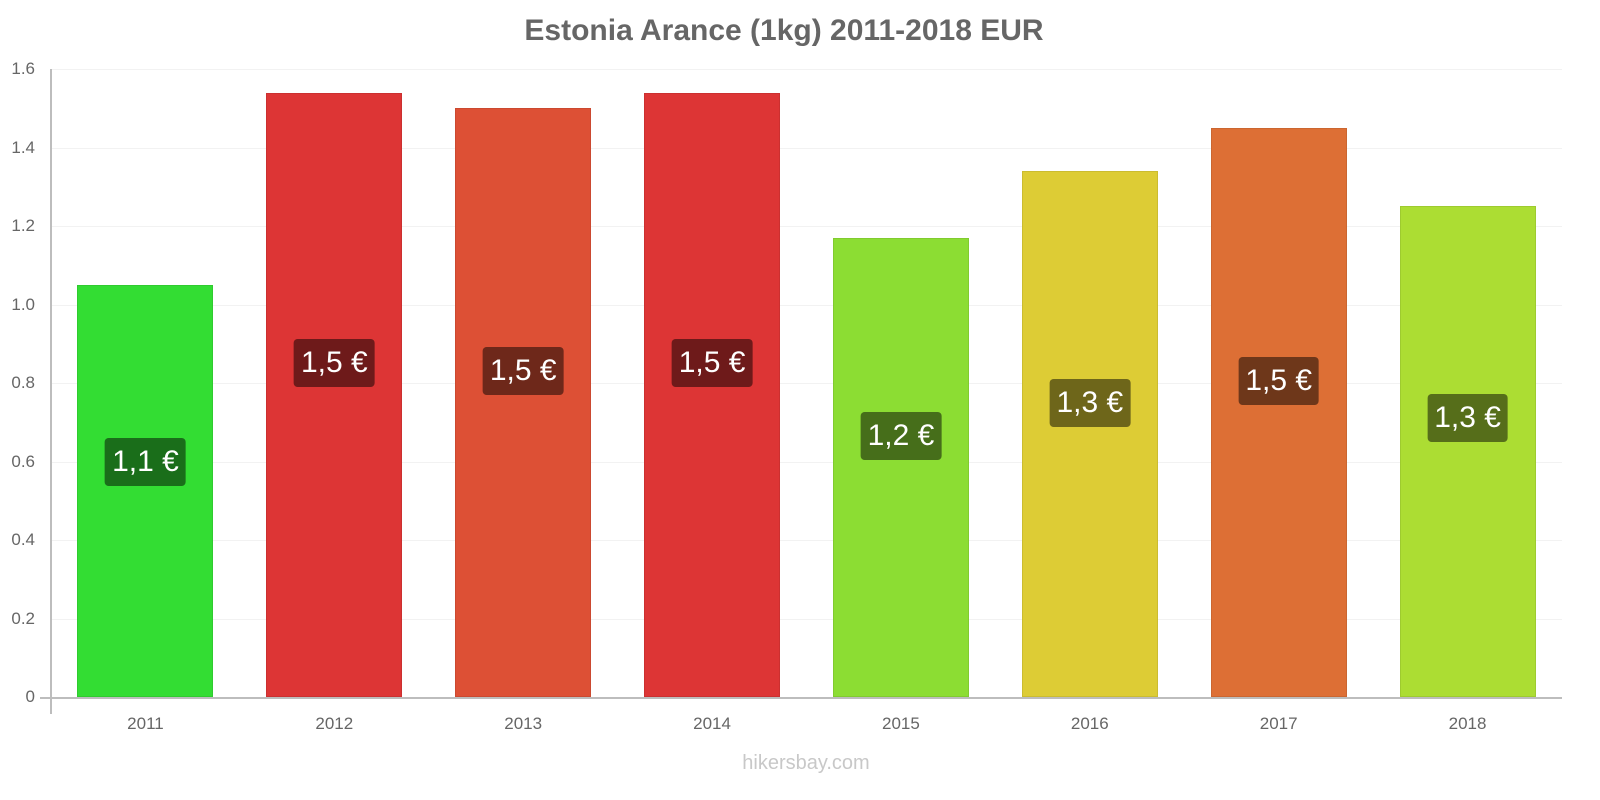  Describe the element at coordinates (23, 304) in the screenshot. I see `y-tick-label: 1.0` at that location.